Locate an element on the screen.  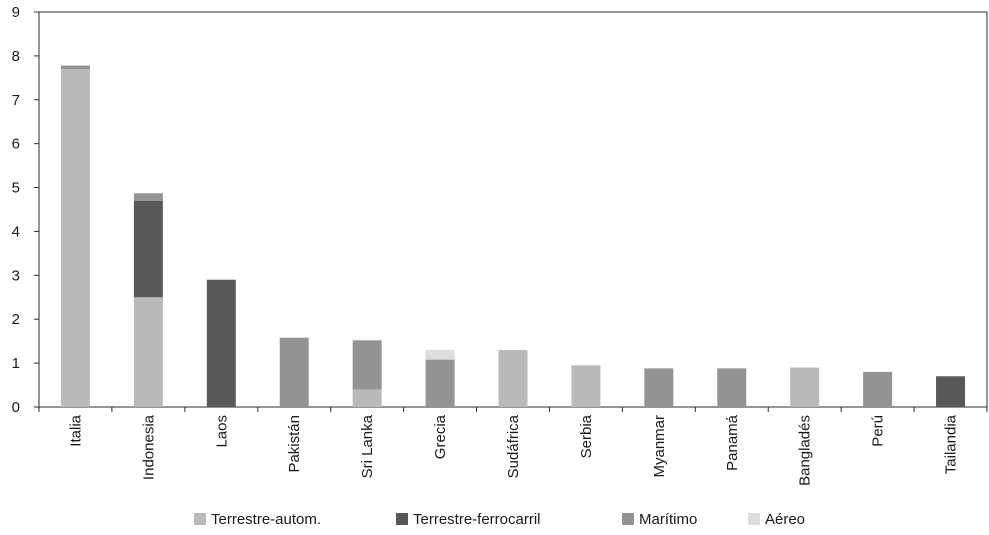
x-tick-label: Sri Lanka is located at coordinates (367, 446).